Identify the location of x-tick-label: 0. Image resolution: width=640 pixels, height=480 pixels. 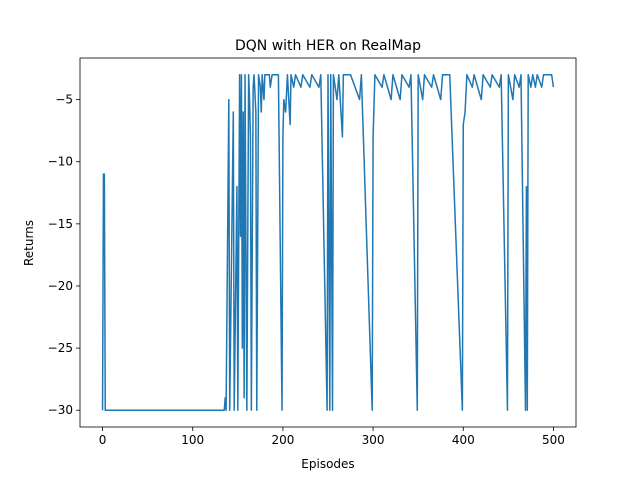
(103, 440).